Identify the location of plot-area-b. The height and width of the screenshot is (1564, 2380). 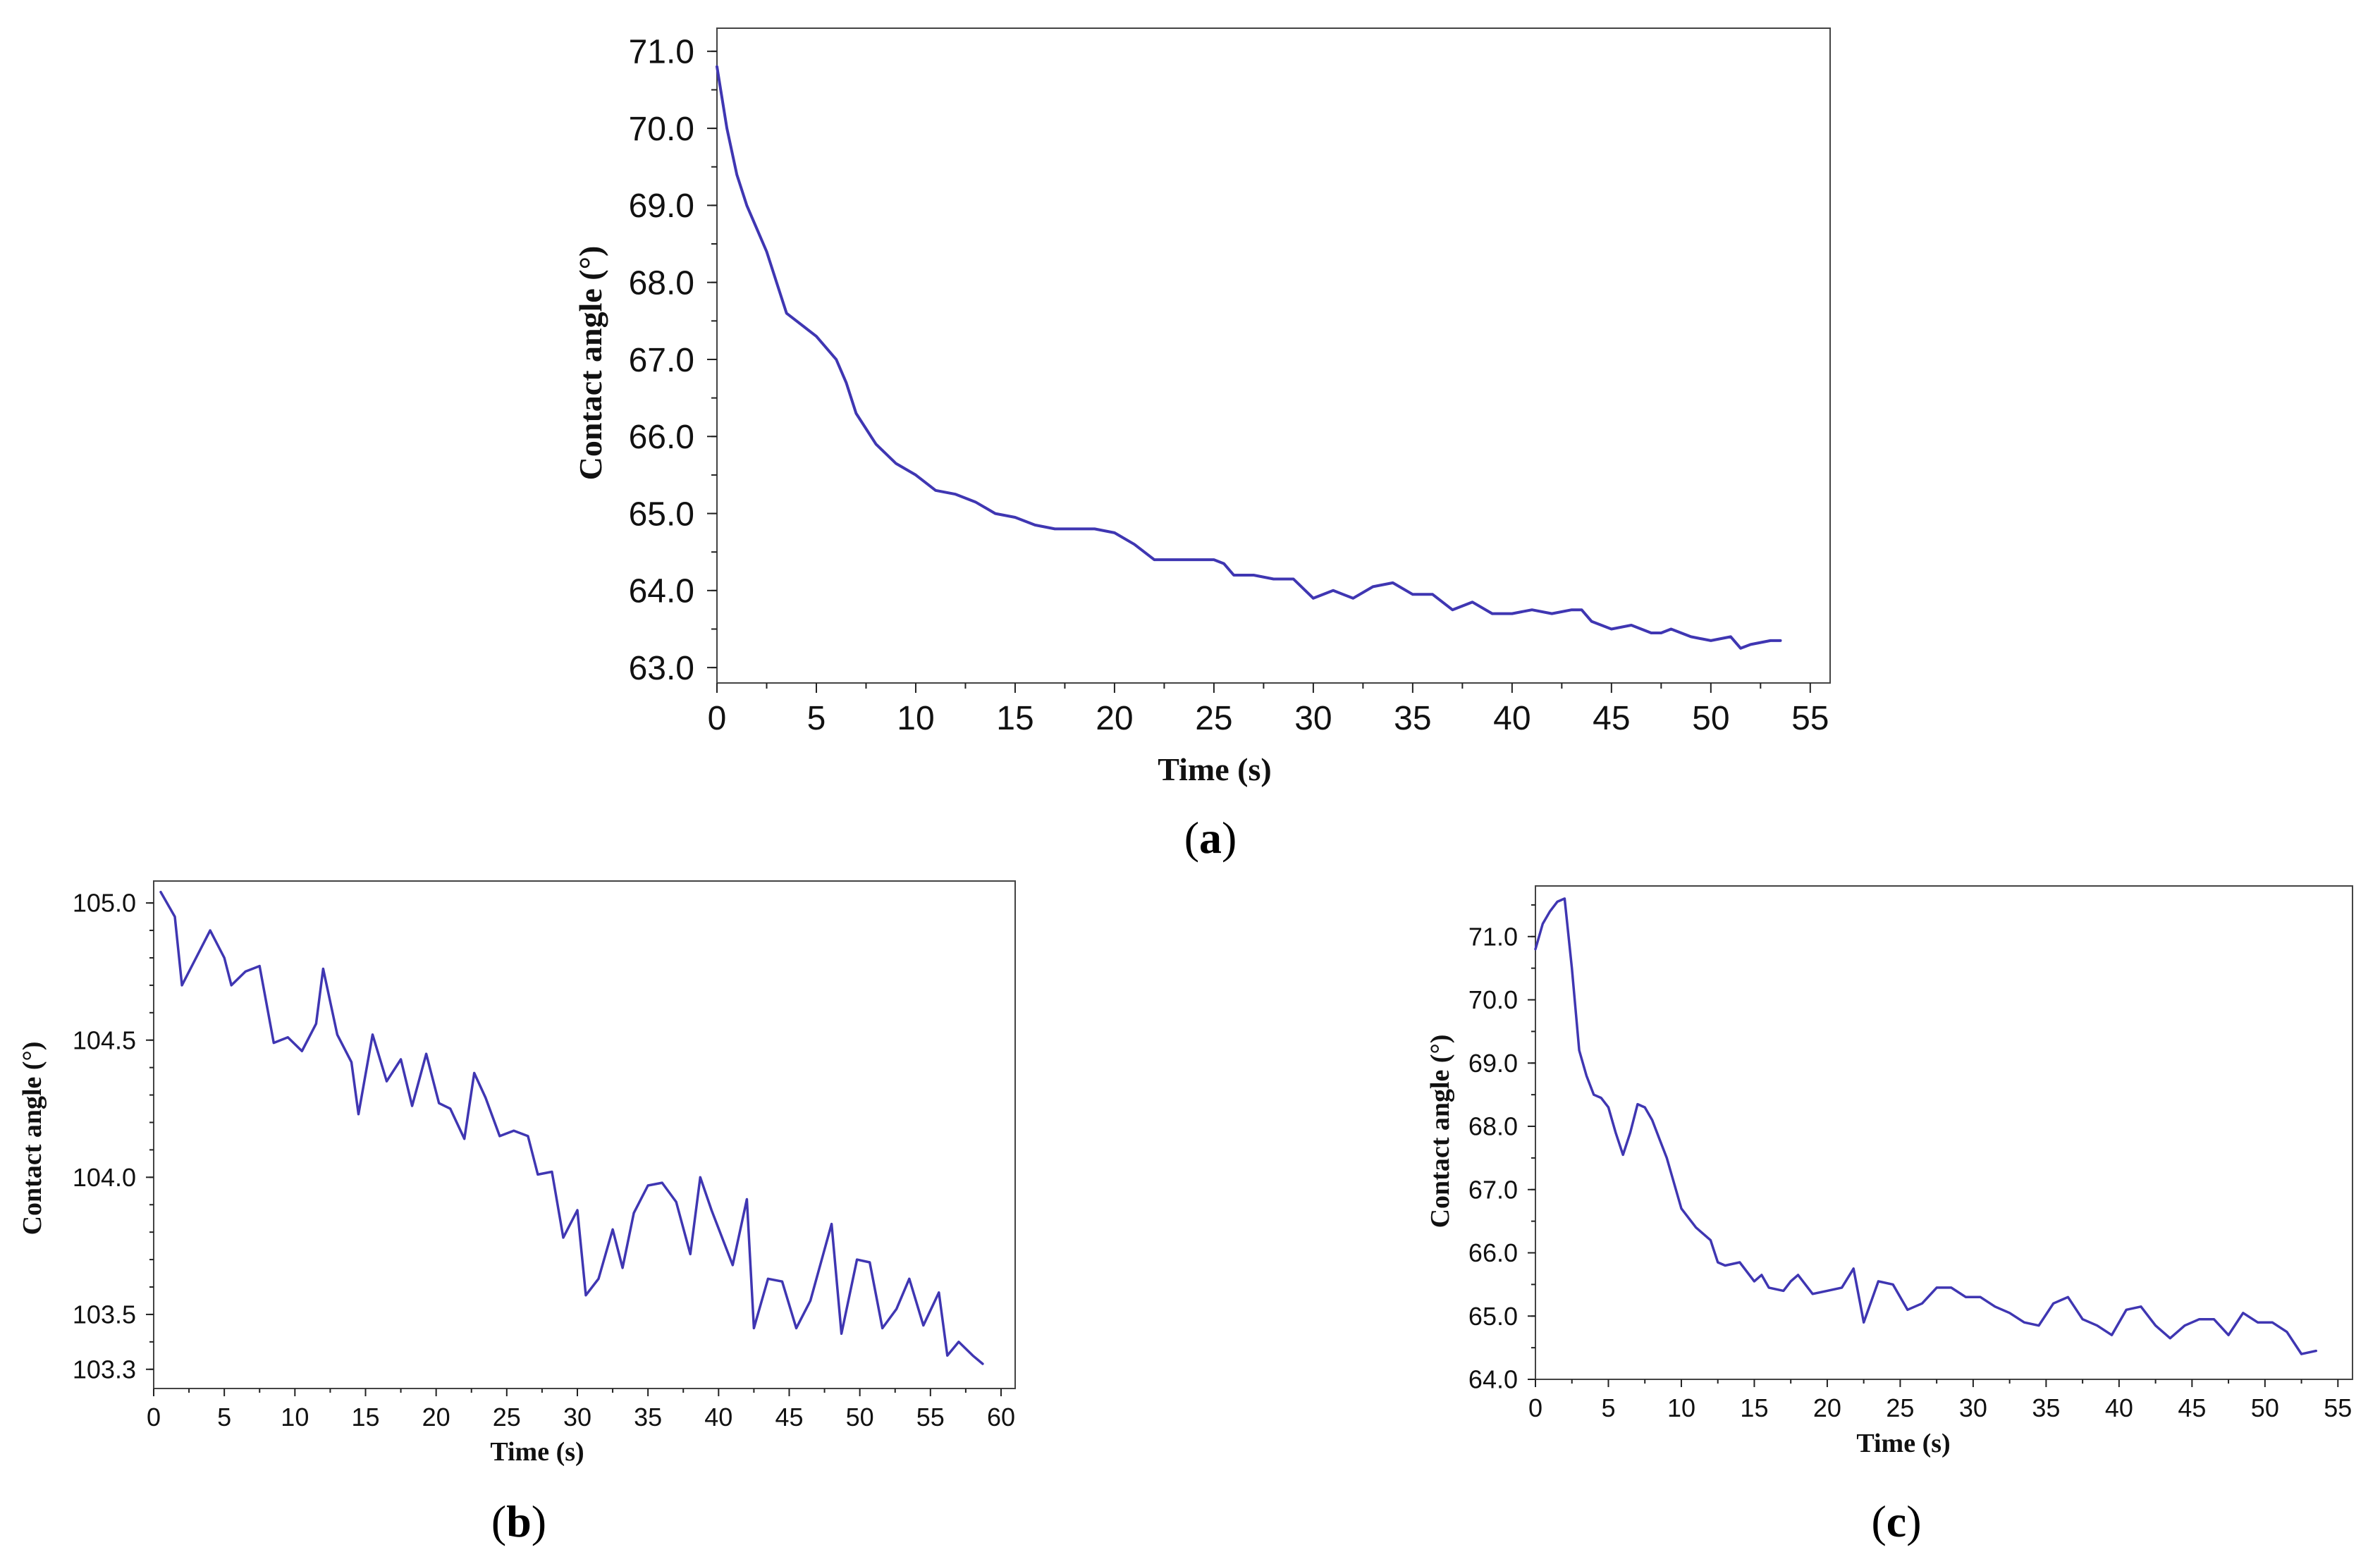
(584, 1134).